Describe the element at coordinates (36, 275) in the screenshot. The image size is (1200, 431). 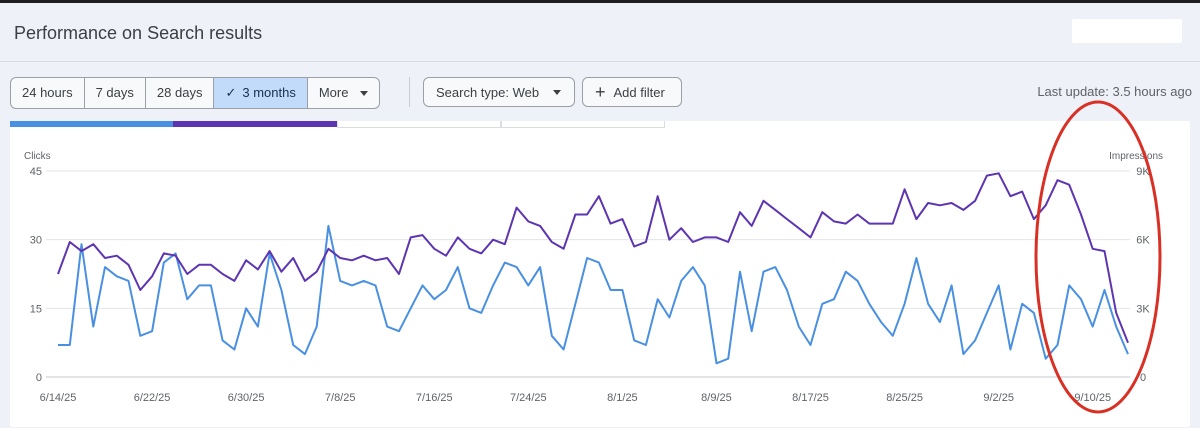
I see `y-left-ticks: 0 15 30 45` at that location.